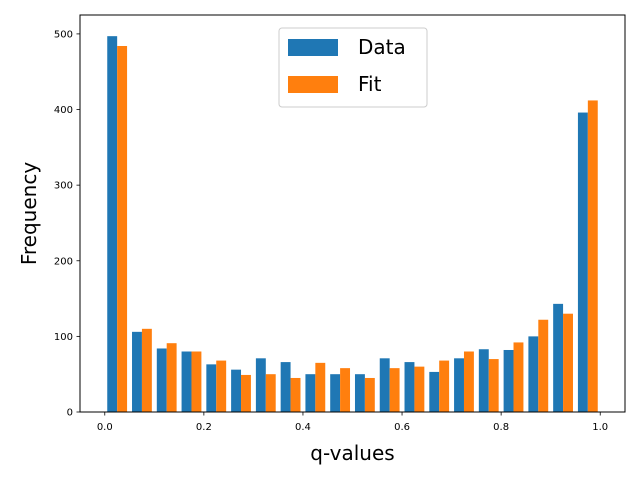 The width and height of the screenshot is (640, 480). What do you see at coordinates (313, 47) in the screenshot?
I see `legend-swatch-data` at bounding box center [313, 47].